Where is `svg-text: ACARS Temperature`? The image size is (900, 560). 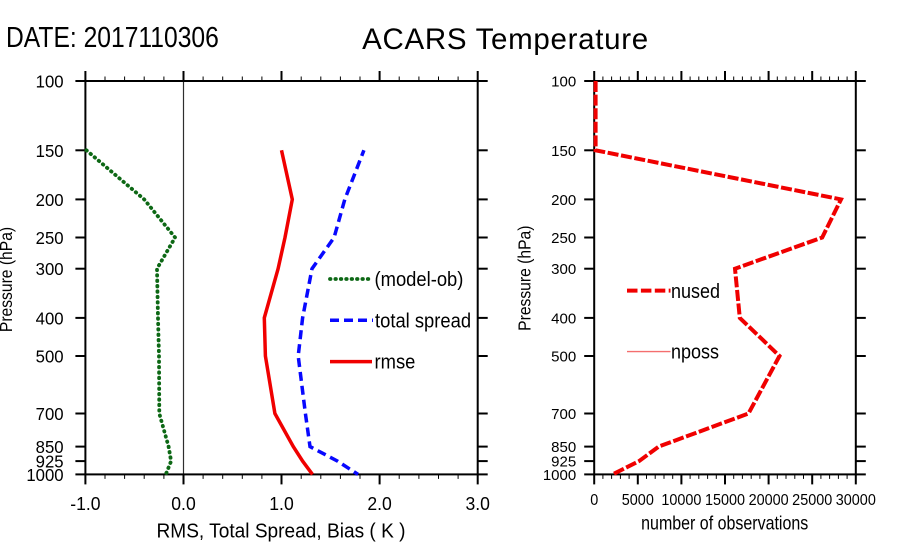 svg-text: ACARS Temperature is located at coordinates (505, 39).